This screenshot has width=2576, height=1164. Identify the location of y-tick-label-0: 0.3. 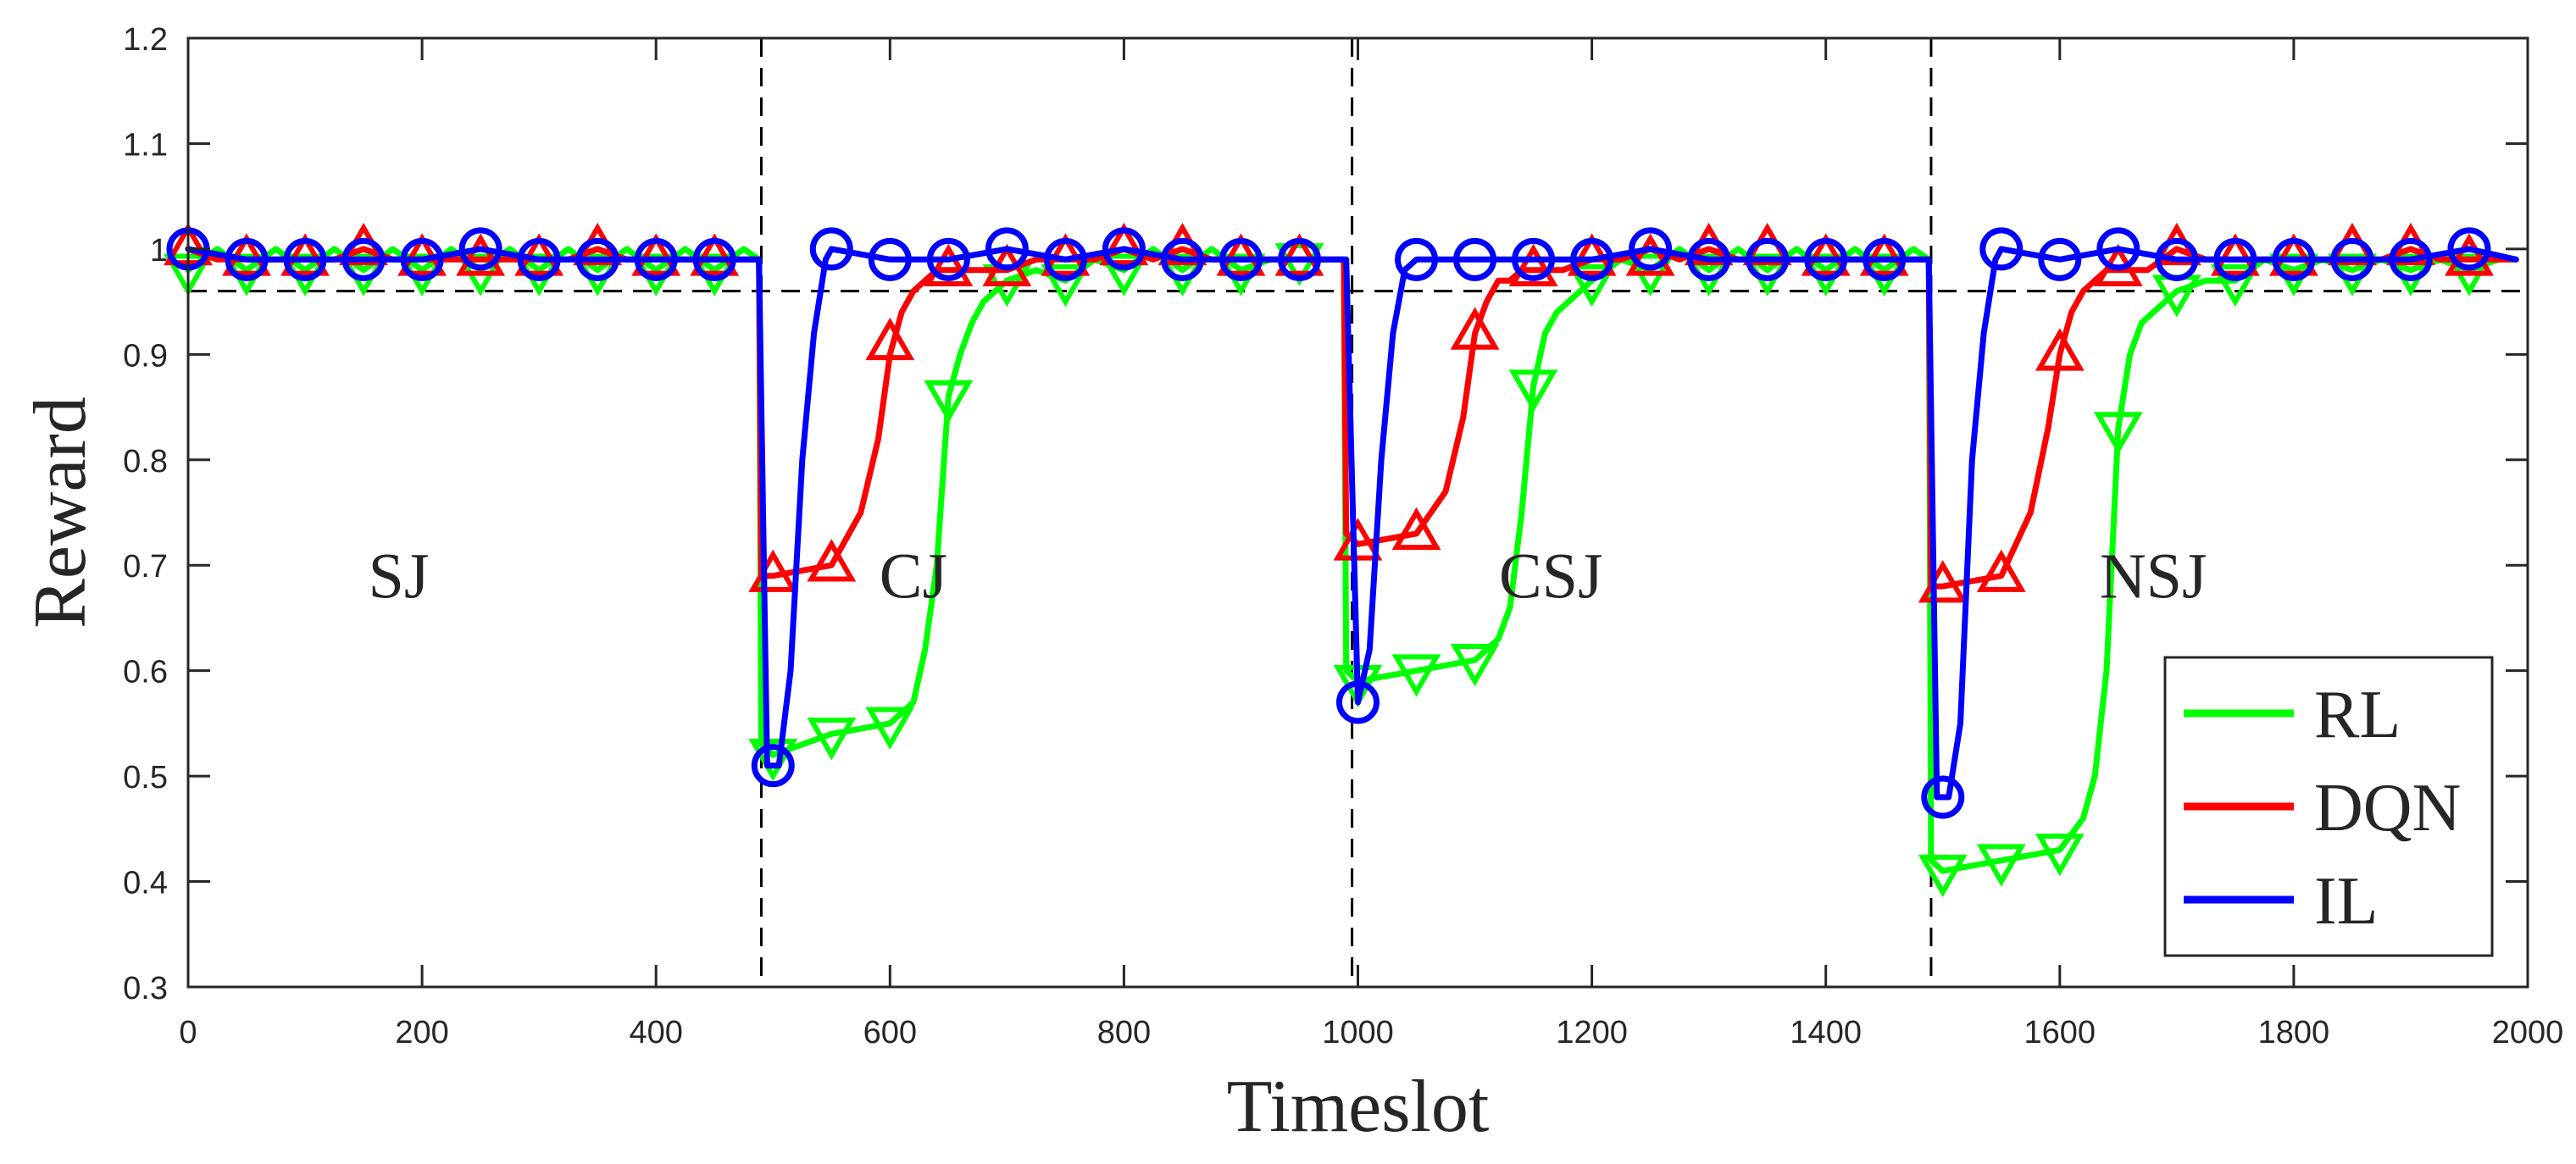
(145, 988).